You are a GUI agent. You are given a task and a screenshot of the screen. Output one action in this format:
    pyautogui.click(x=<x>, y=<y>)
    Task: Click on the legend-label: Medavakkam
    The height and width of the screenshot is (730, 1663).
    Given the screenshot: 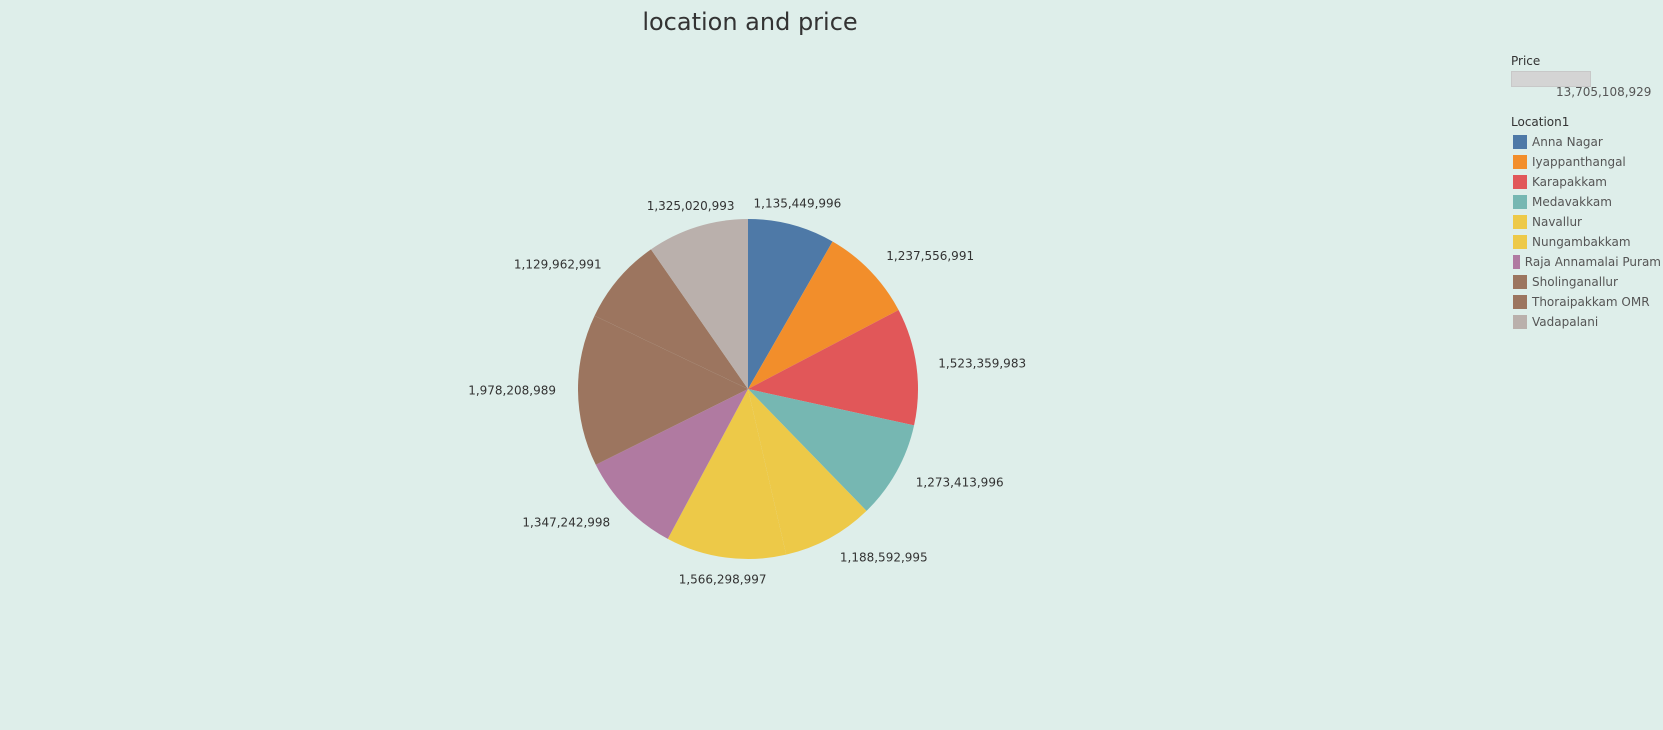 What is the action you would take?
    pyautogui.click(x=1572, y=202)
    